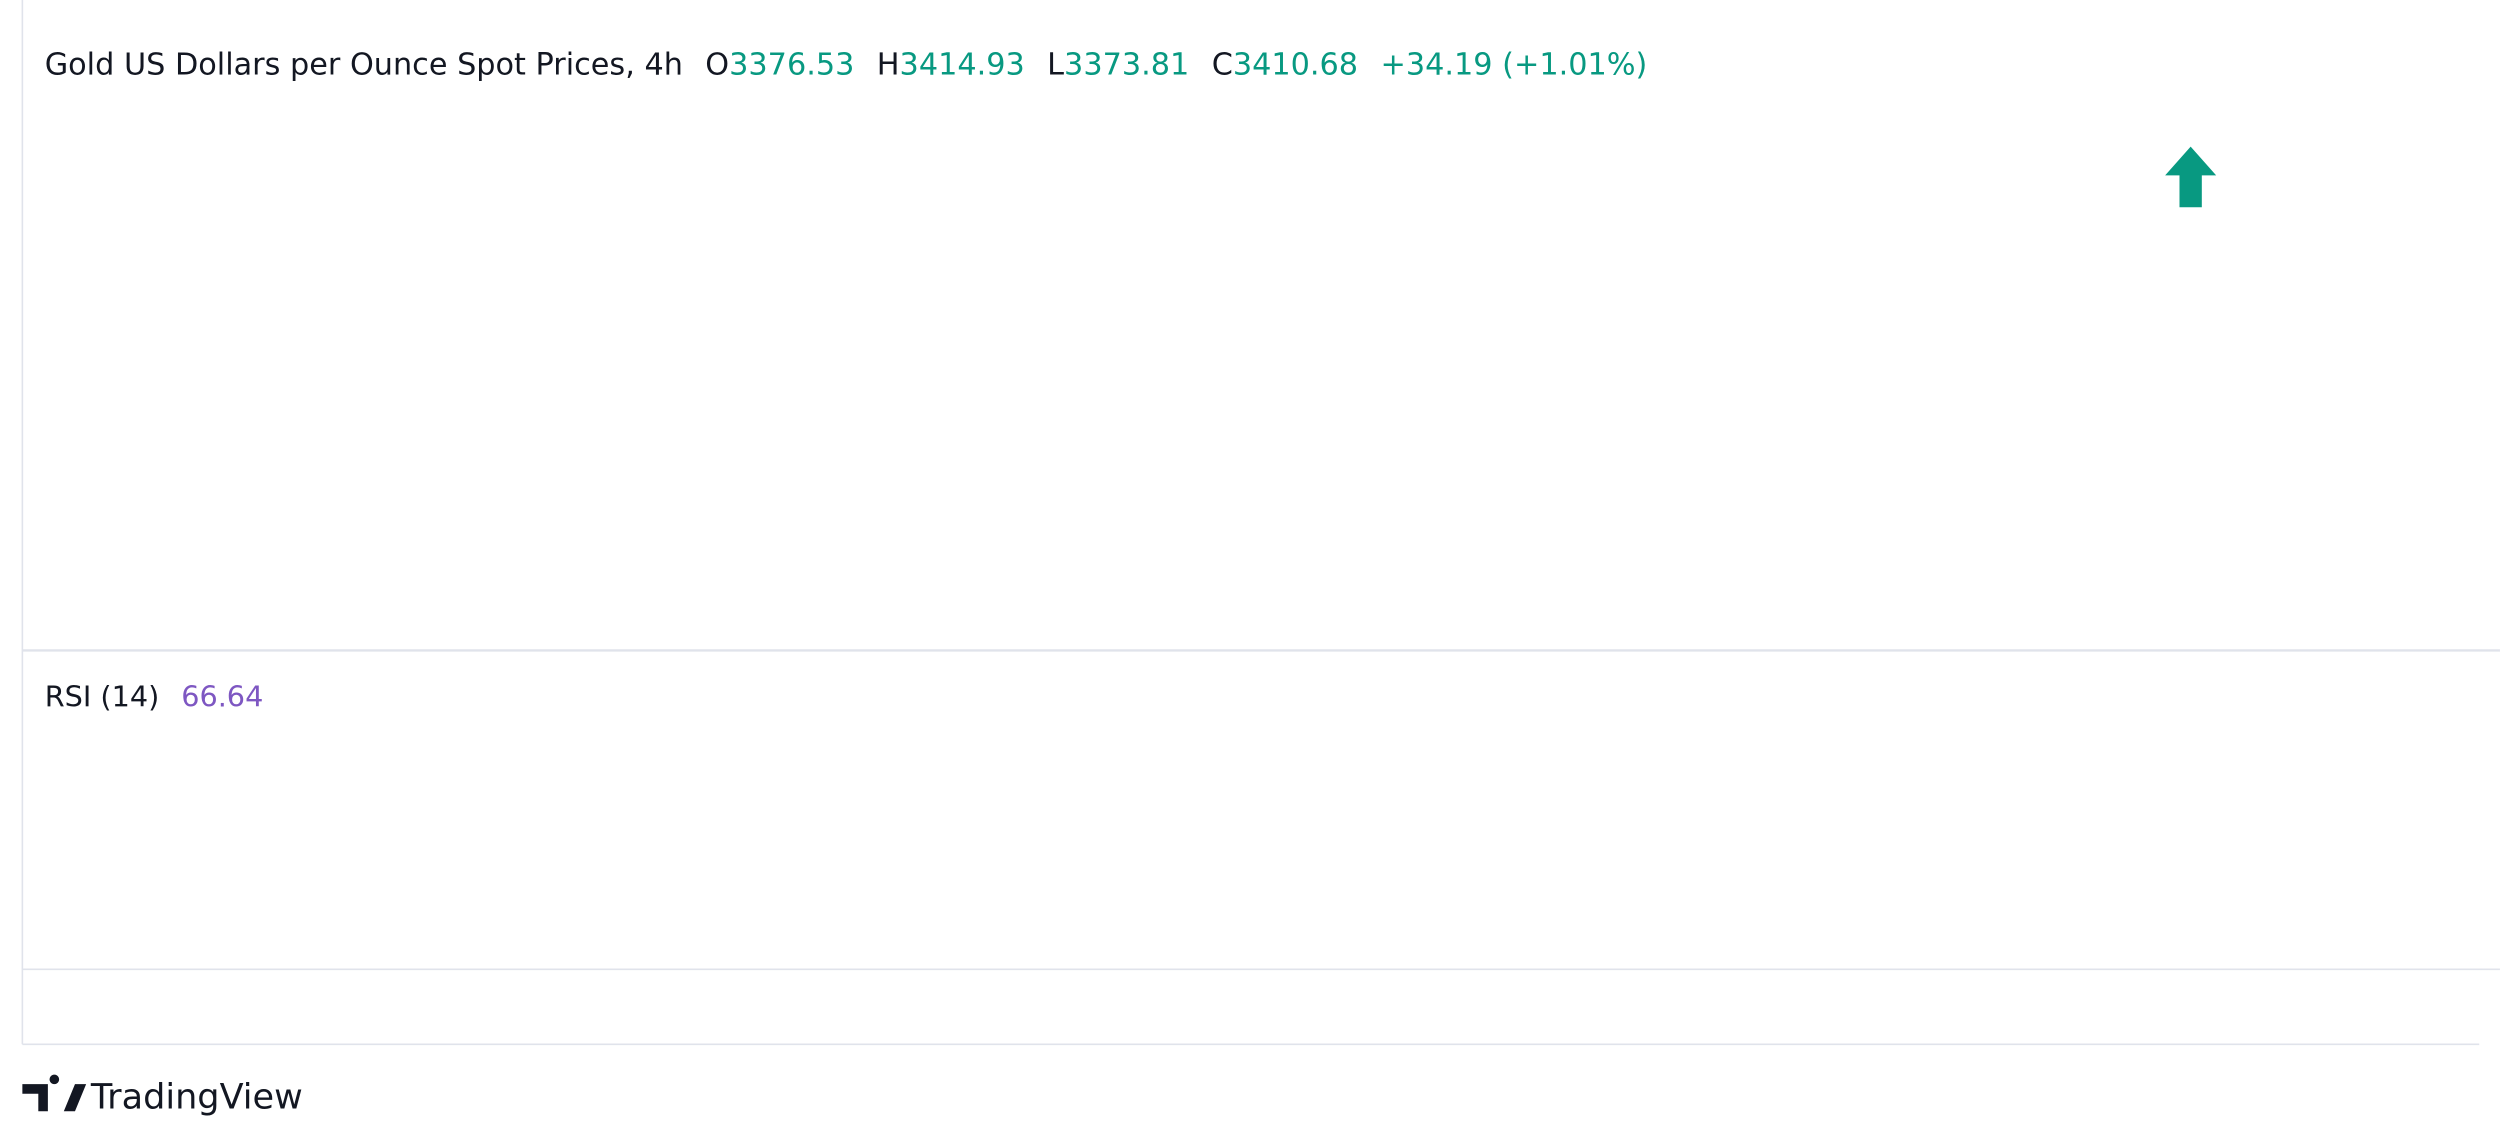 The height and width of the screenshot is (1124, 2500). I want to click on open-value: 3376.53, so click(791, 64).